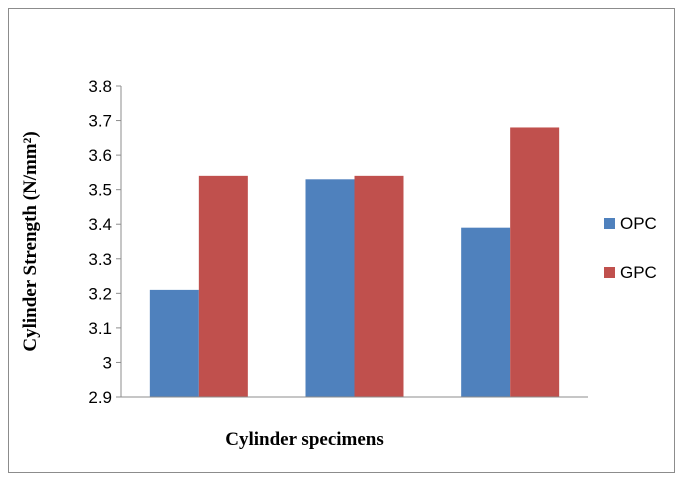  I want to click on y-tick-label: 3, so click(107, 362).